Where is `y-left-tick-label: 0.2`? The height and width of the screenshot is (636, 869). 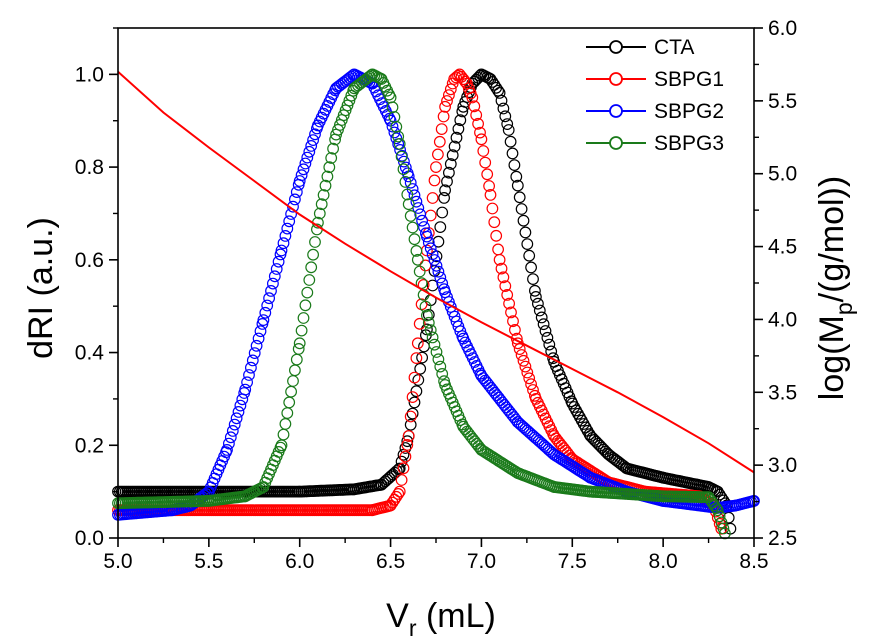
y-left-tick-label: 0.2 is located at coordinates (89, 445).